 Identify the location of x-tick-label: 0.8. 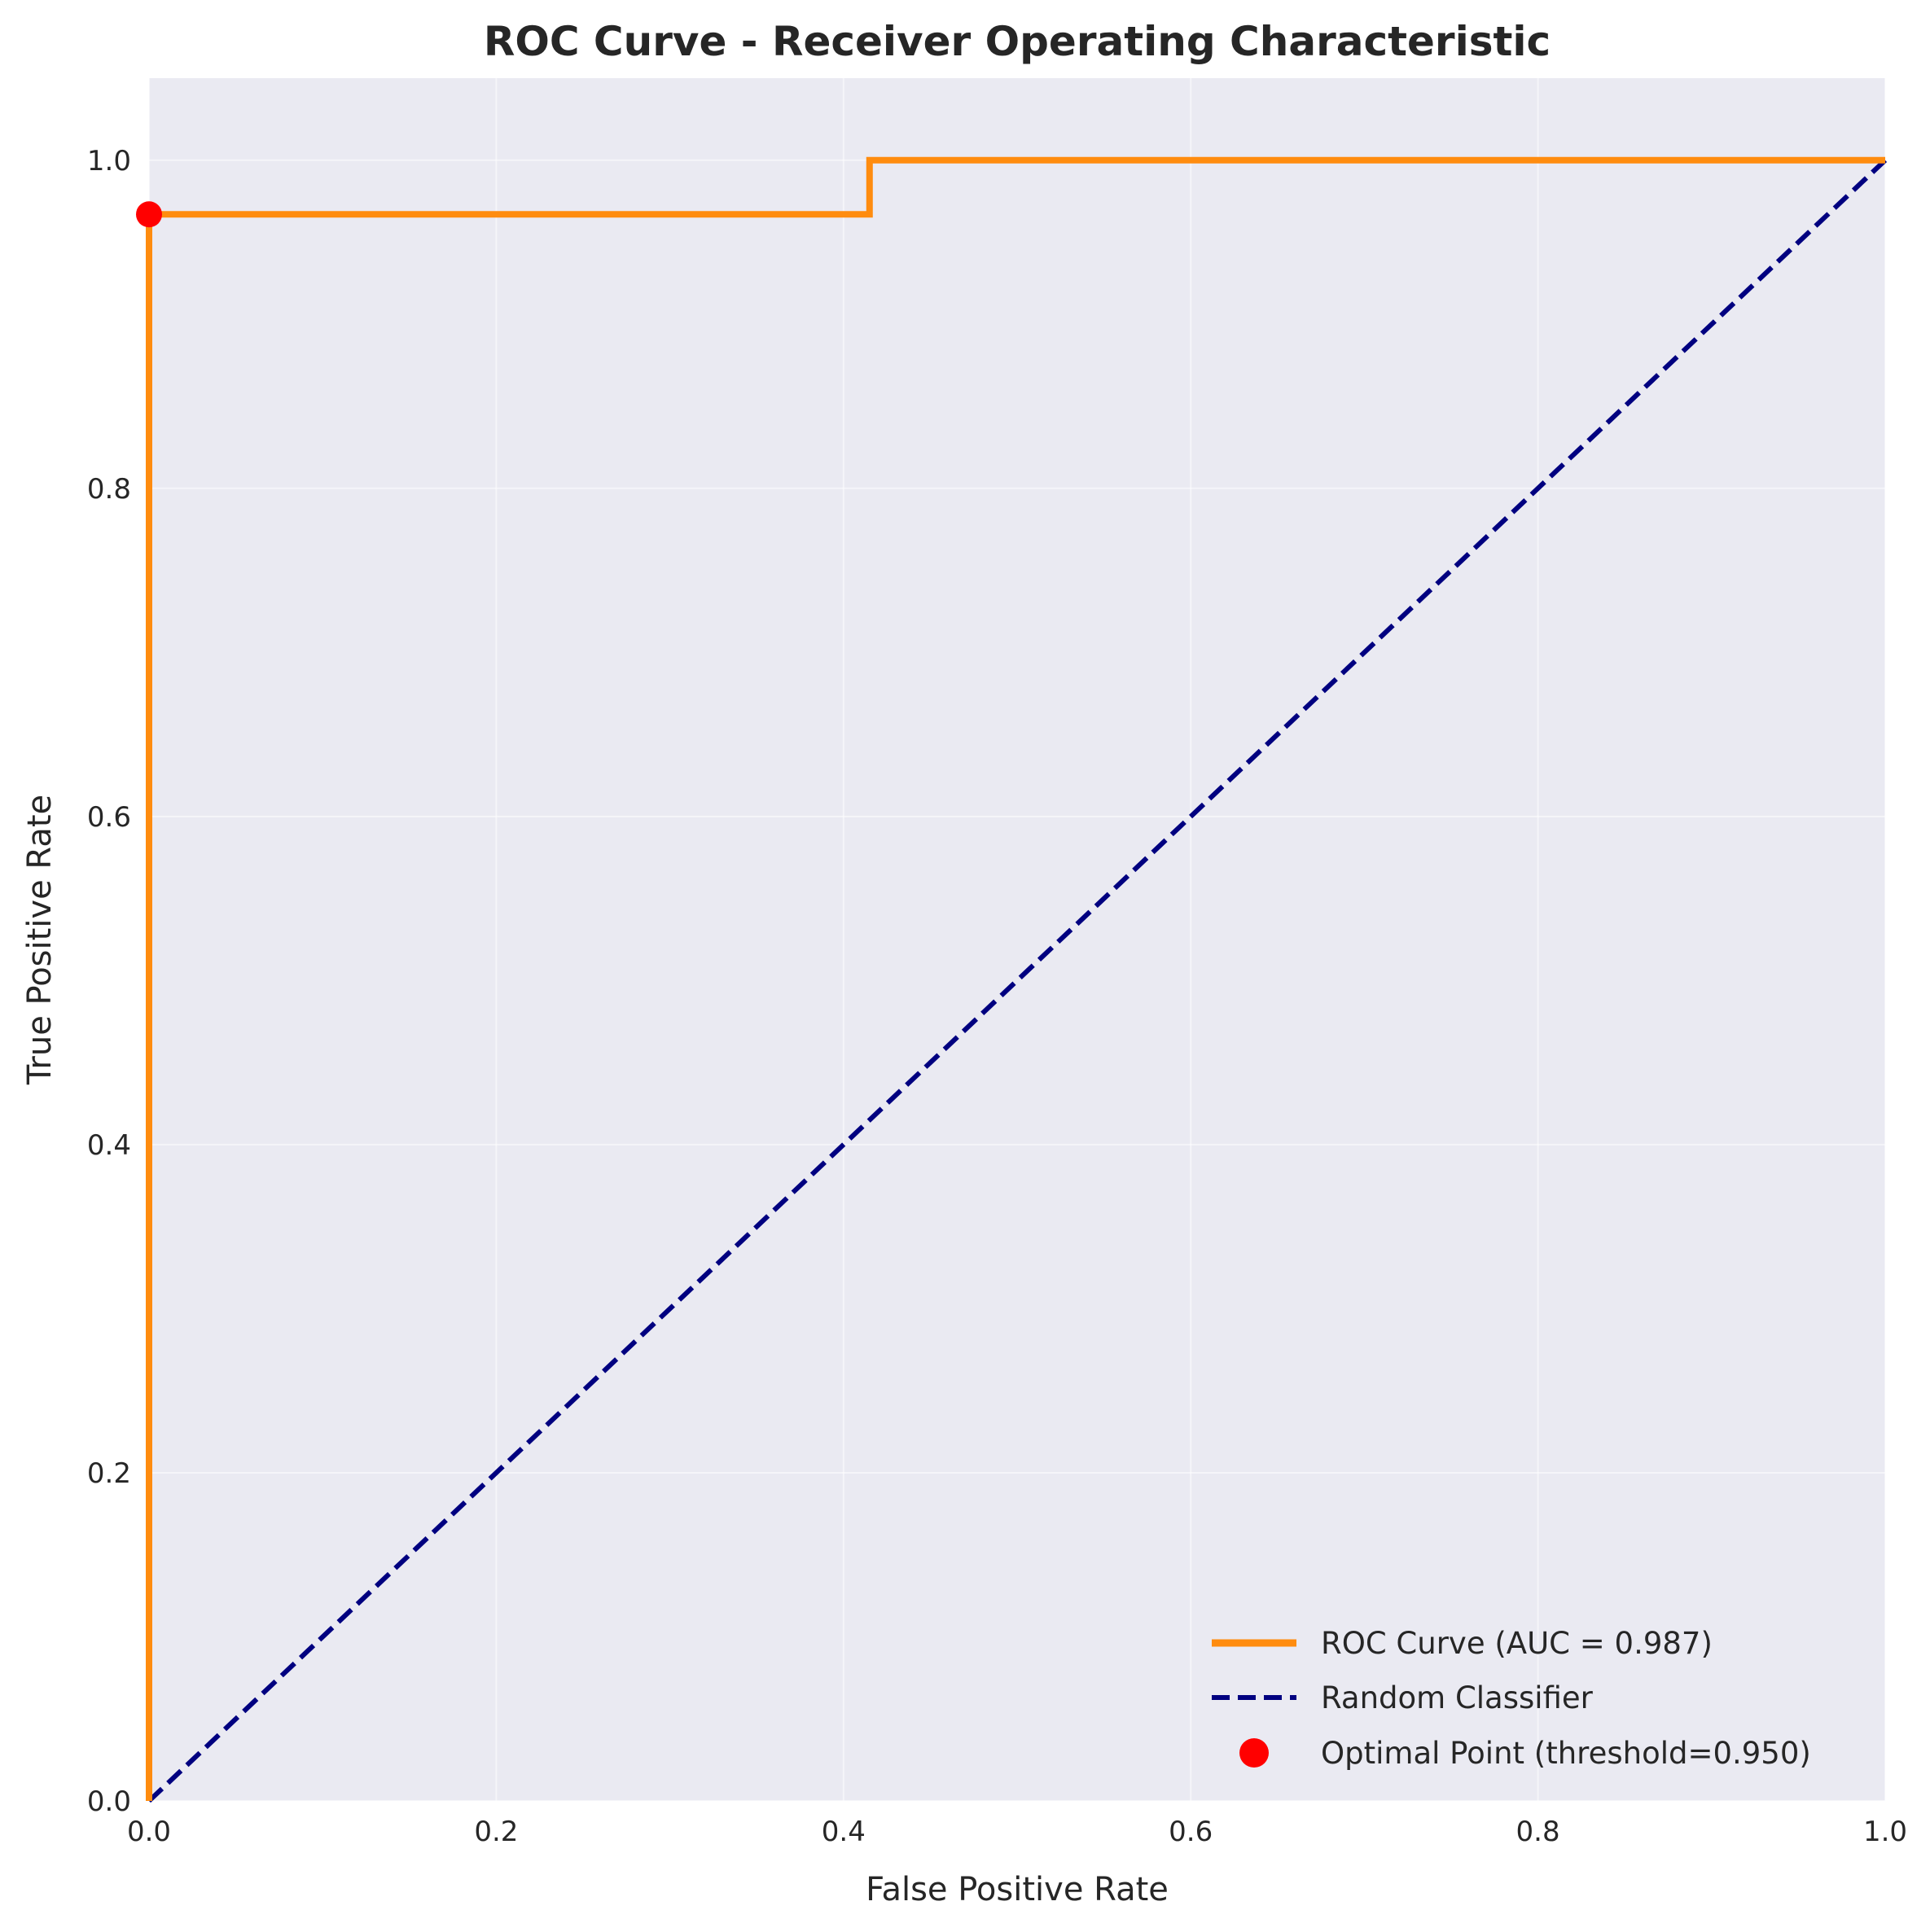
(1538, 1832).